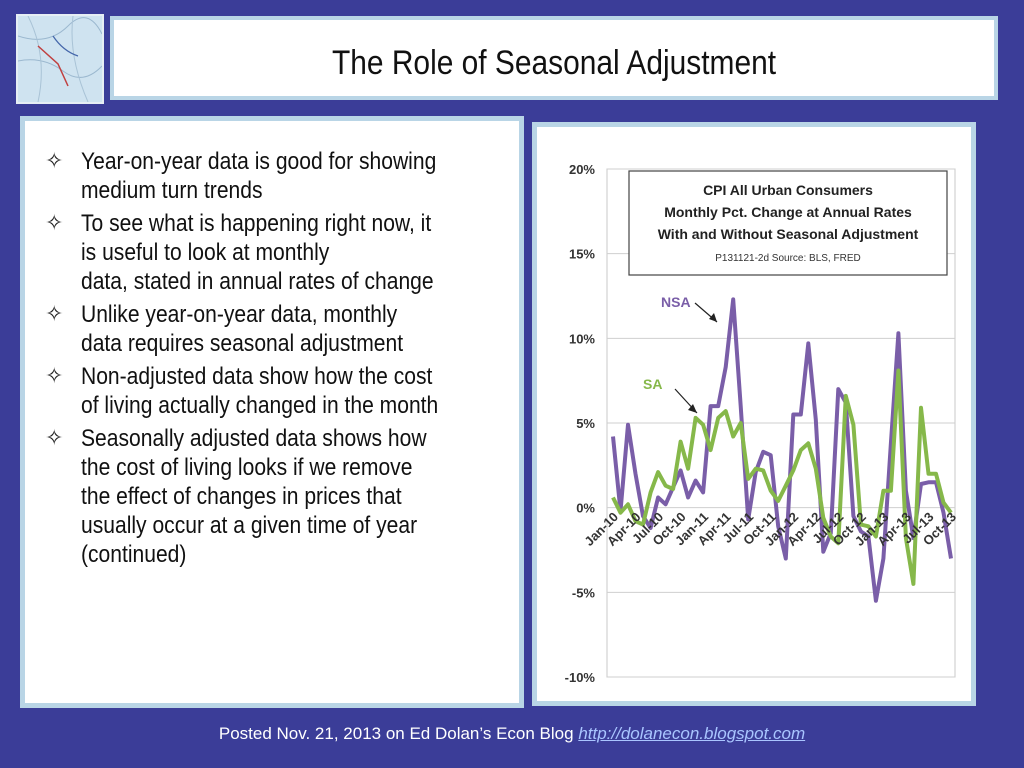 This screenshot has height=768, width=1024. What do you see at coordinates (692, 408) in the screenshot?
I see `sa-arrowhead` at bounding box center [692, 408].